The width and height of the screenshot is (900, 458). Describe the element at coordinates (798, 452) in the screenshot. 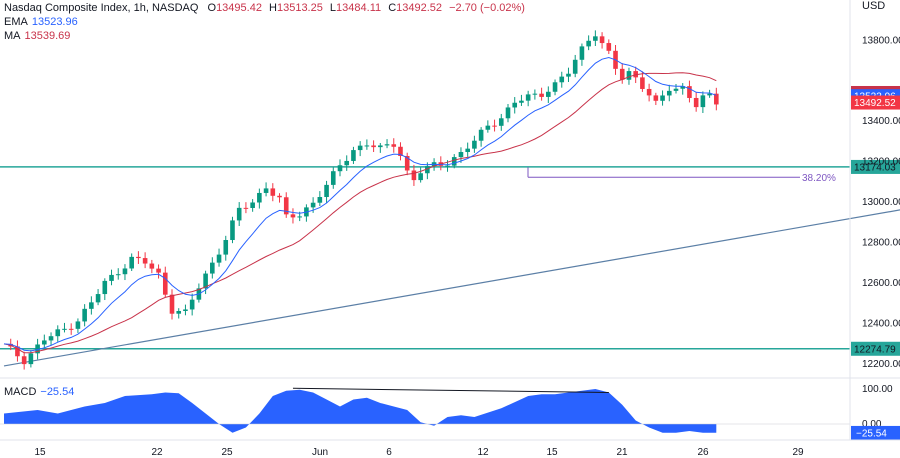

I see `time-tick-label: 29` at that location.